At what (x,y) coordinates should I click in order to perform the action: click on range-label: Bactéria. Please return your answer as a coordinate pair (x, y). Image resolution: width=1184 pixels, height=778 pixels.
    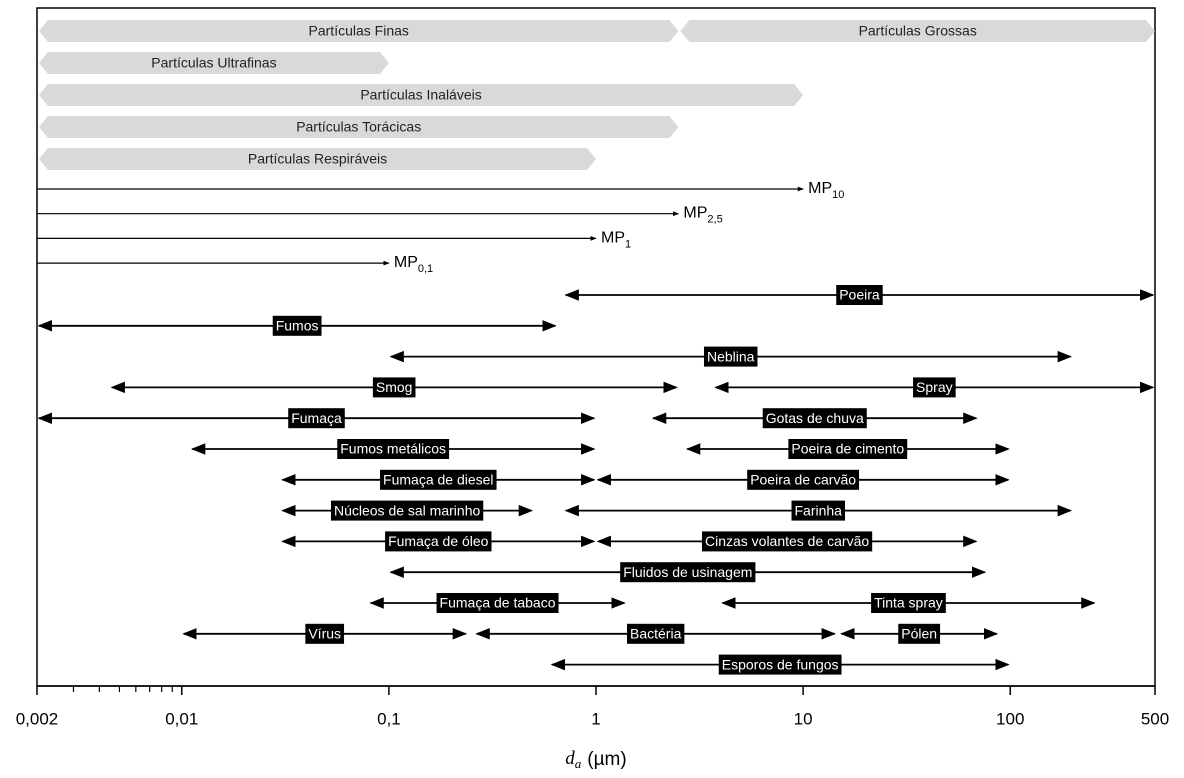
    Looking at the image, I should click on (656, 634).